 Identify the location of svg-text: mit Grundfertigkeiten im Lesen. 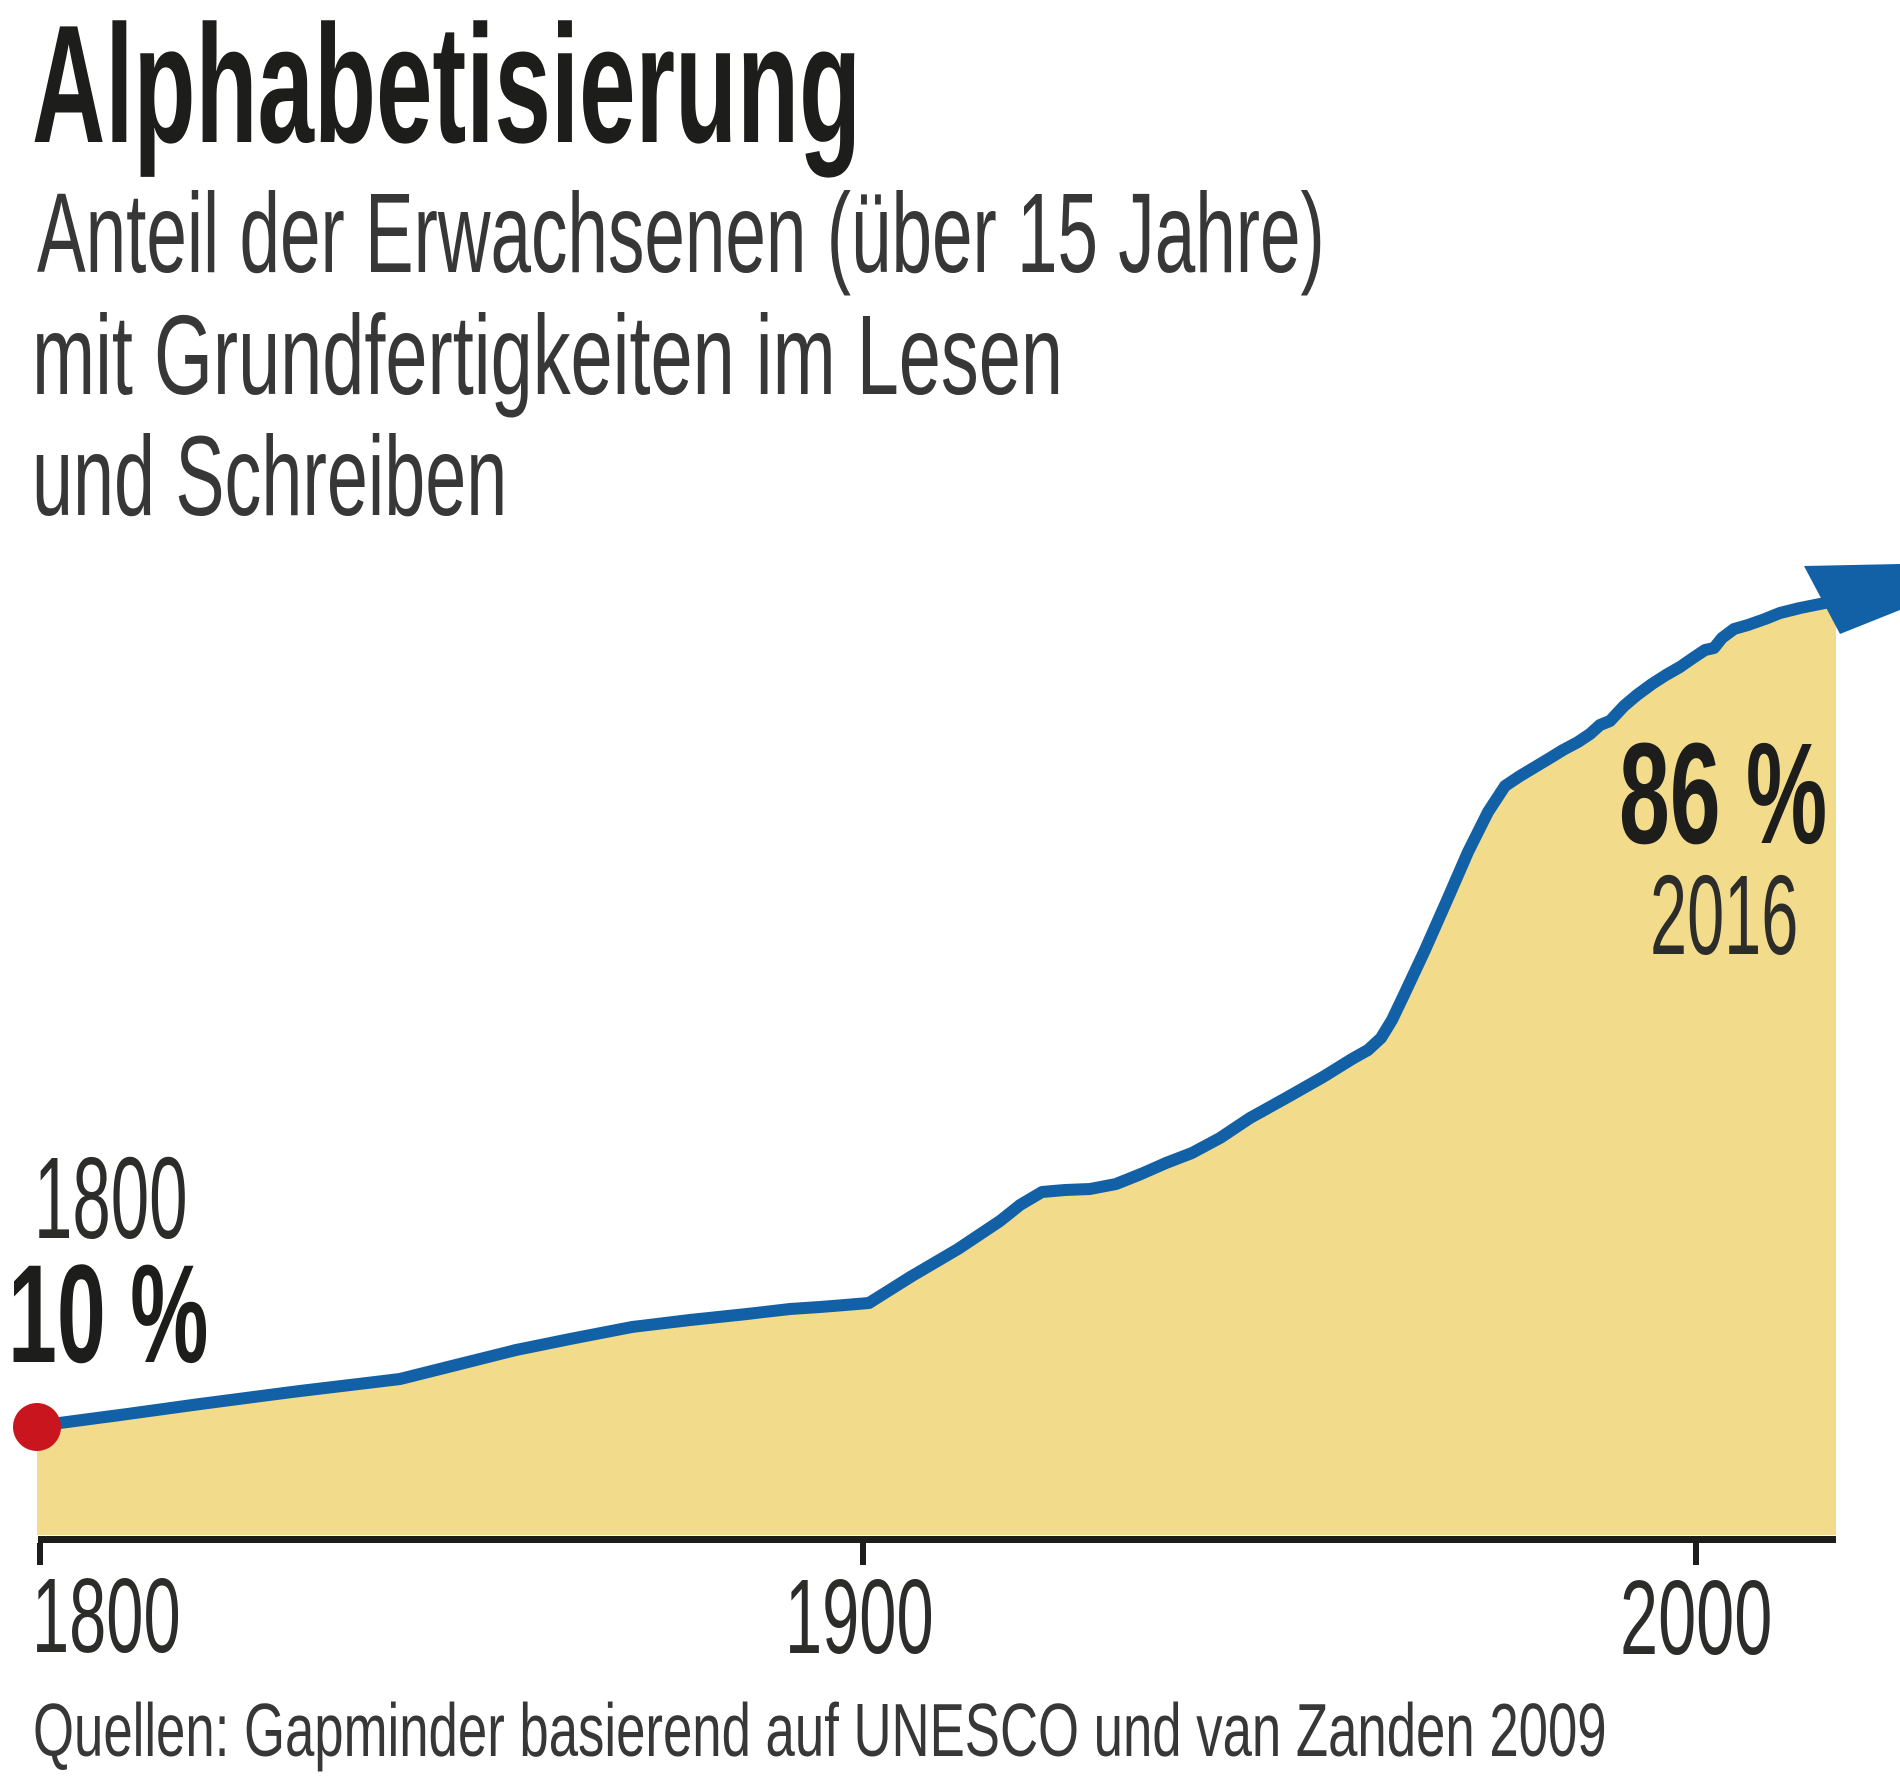
(547, 356).